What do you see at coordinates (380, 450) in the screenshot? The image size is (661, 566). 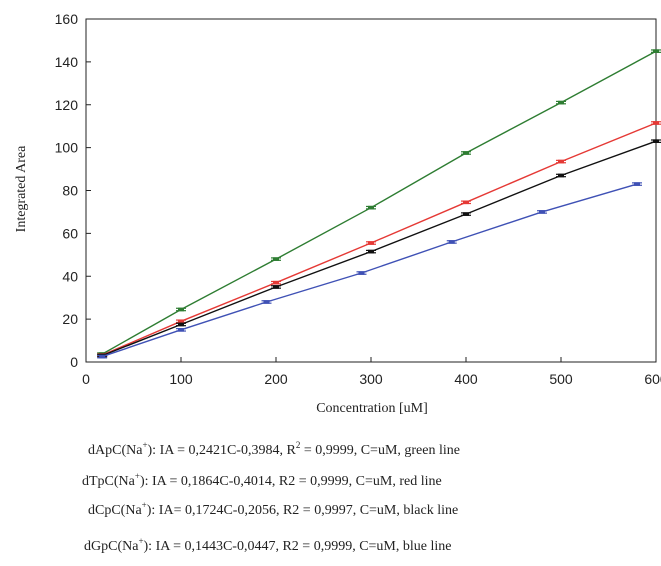 I see `equation-text: = 0,9999, C=uM, green line` at bounding box center [380, 450].